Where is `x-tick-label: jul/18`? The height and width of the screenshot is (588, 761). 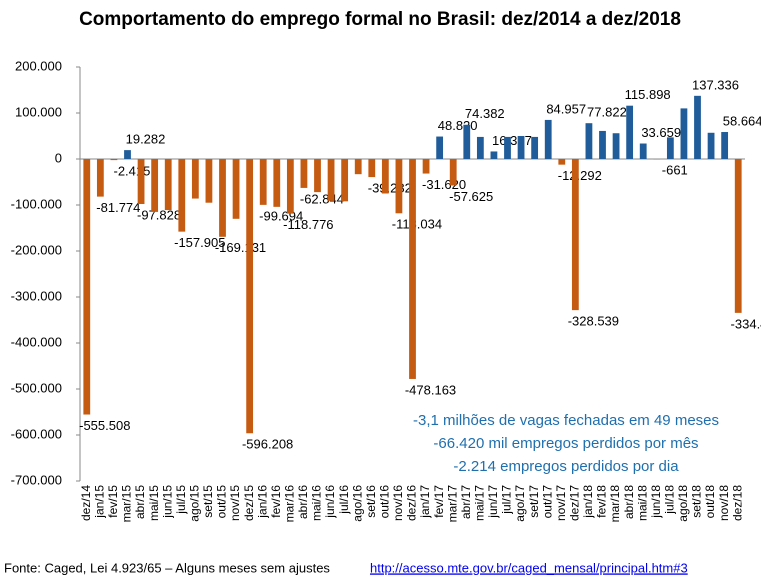 x-tick-label: jul/18 is located at coordinates (670, 500).